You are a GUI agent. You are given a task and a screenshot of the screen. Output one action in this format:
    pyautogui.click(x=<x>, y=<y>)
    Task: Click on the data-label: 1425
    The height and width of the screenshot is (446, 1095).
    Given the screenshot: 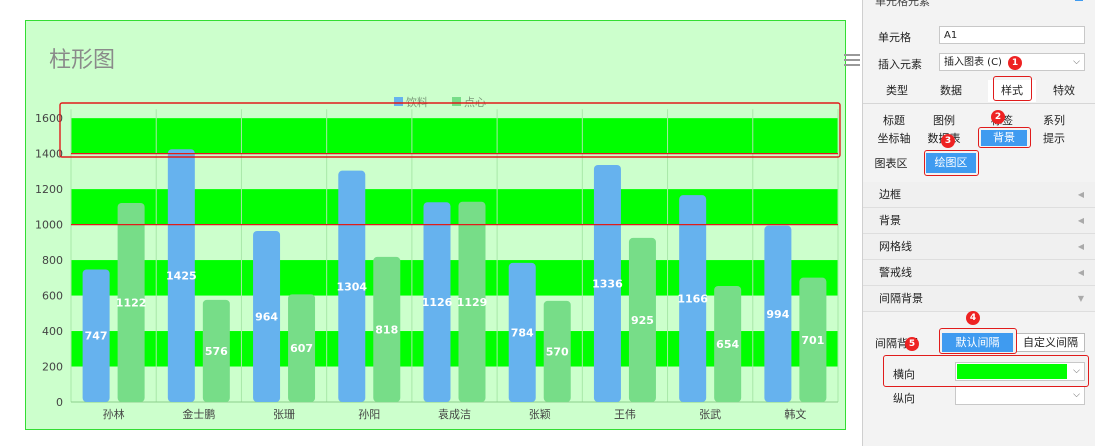 What is the action you would take?
    pyautogui.click(x=181, y=276)
    